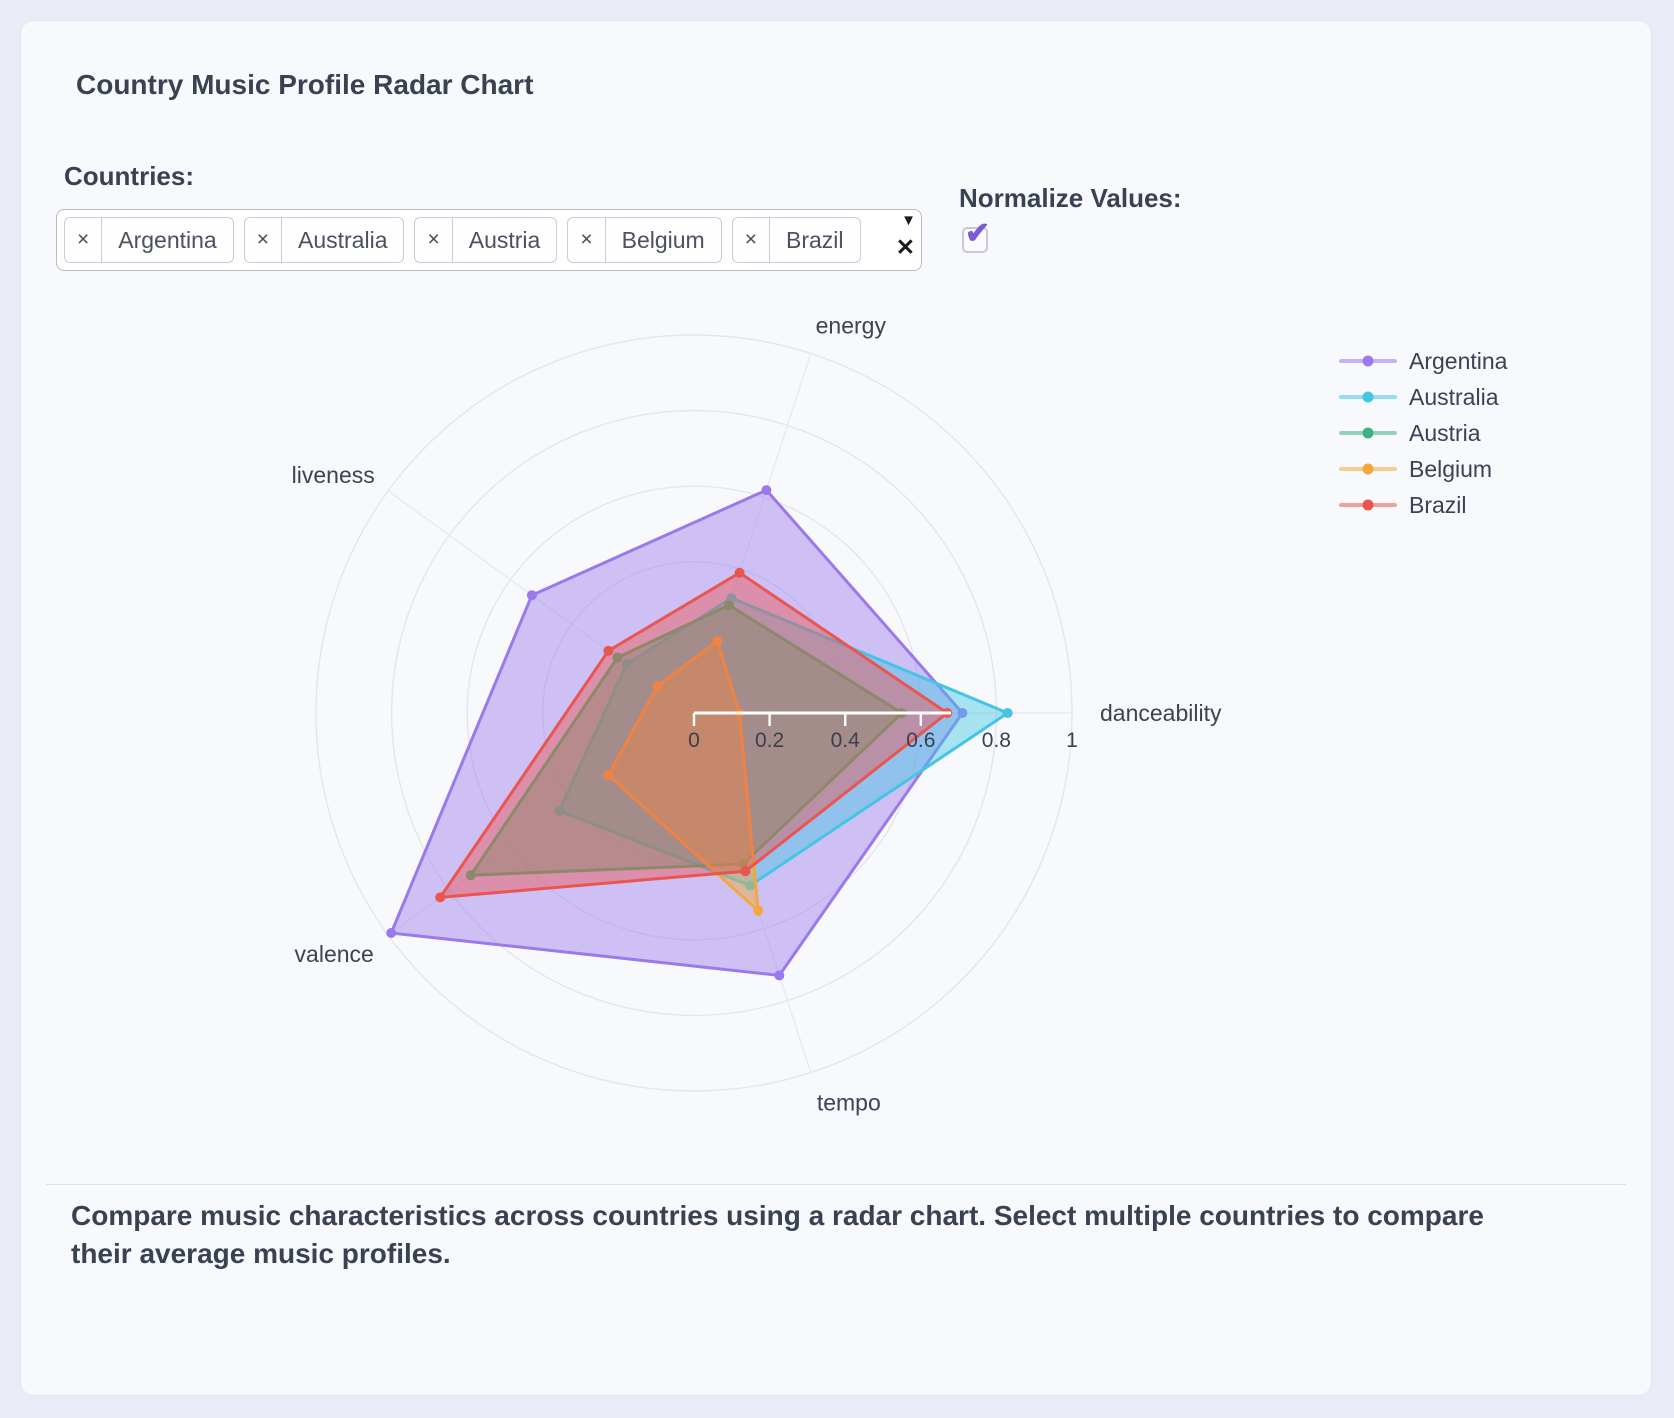 The width and height of the screenshot is (1674, 1418). I want to click on legend-item: Australia, so click(1423, 397).